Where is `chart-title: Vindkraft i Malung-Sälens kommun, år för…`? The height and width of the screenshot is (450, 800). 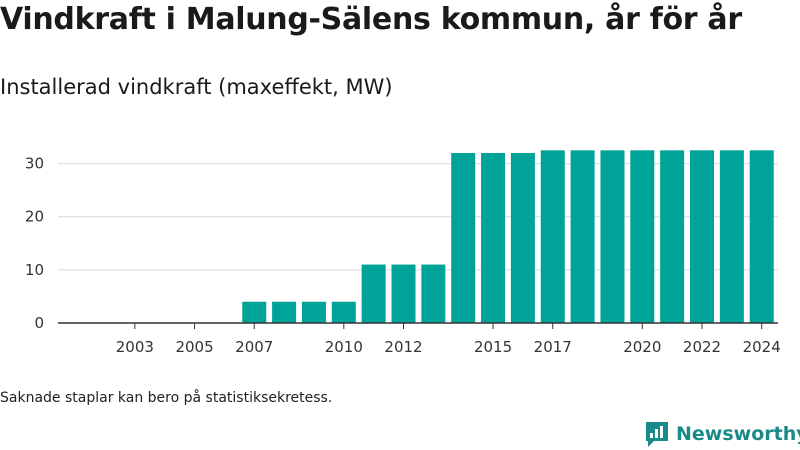
chart-title: Vindkraft i Malung-Sälens kommun, år för… is located at coordinates (371, 19).